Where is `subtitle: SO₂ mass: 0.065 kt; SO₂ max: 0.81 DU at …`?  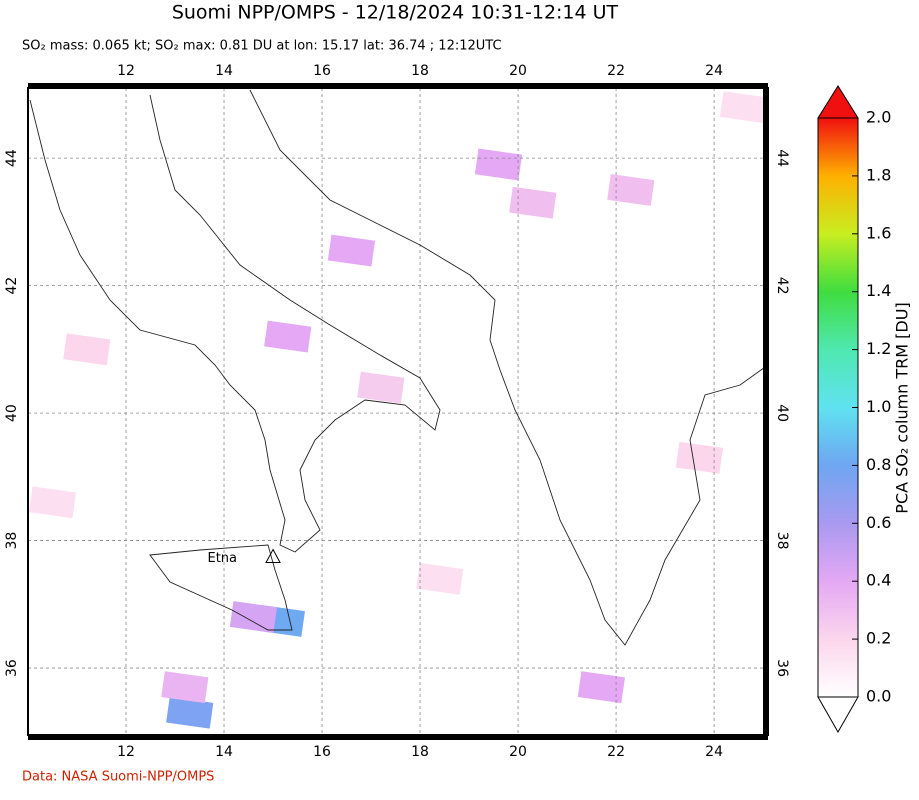
subtitle: SO₂ mass: 0.065 kt; SO₂ max: 0.81 DU at … is located at coordinates (262, 46).